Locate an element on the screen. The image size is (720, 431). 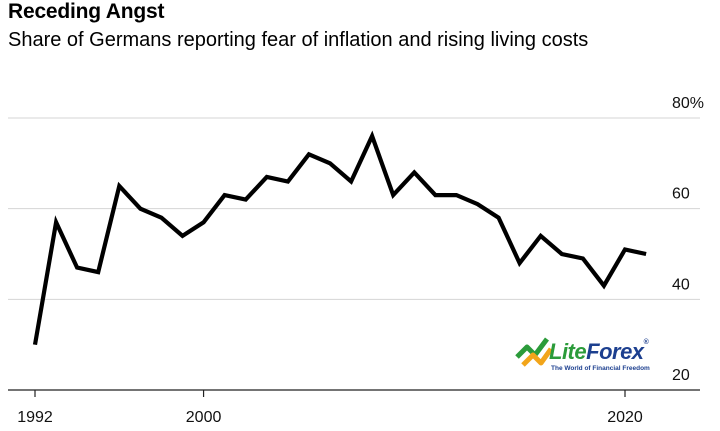
x-tick-labels: 1992 2000 2020 is located at coordinates (330, 408).